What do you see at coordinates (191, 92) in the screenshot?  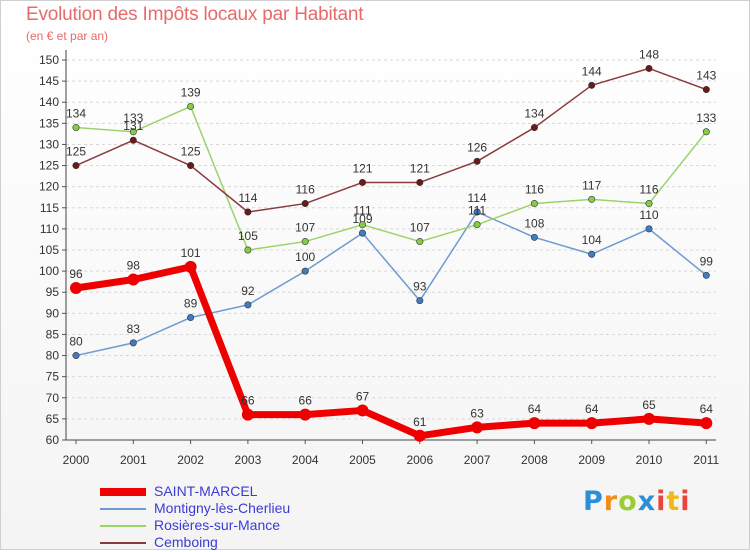 I see `data-label: 139` at bounding box center [191, 92].